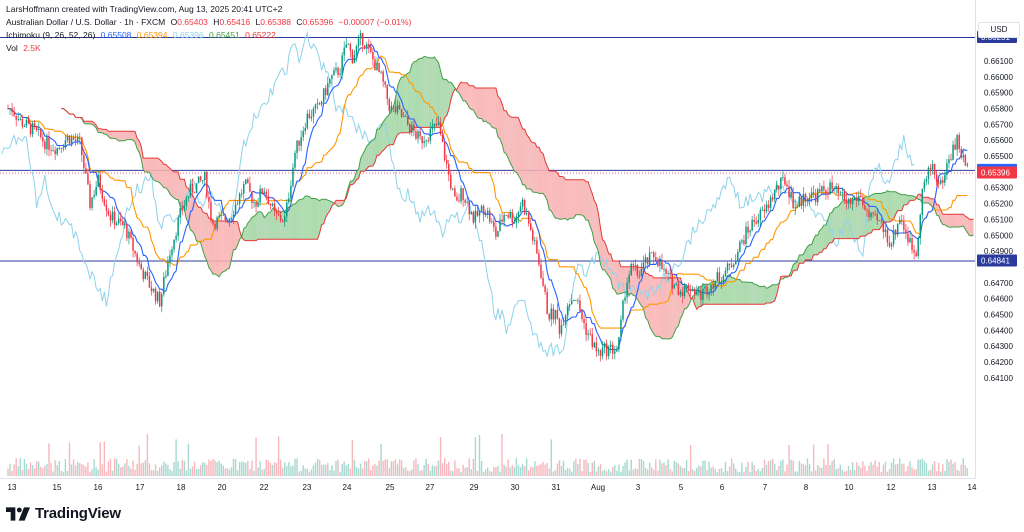 This screenshot has width=1024, height=532. Describe the element at coordinates (806, 487) in the screenshot. I see `time-tick-label: 8` at that location.